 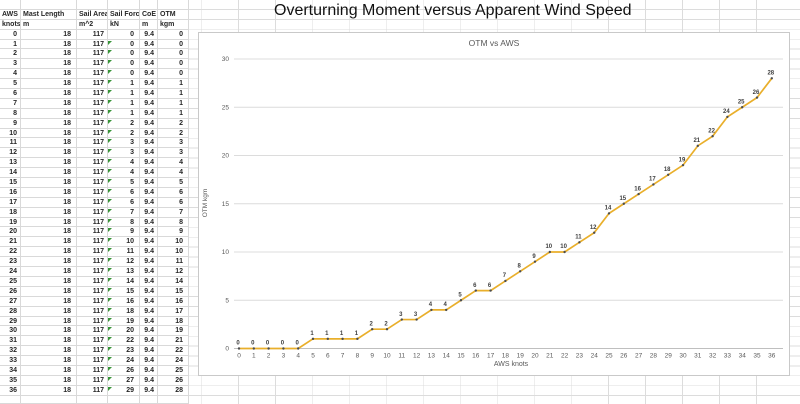 What do you see at coordinates (173, 232) in the screenshot?
I see `cell: 9` at bounding box center [173, 232].